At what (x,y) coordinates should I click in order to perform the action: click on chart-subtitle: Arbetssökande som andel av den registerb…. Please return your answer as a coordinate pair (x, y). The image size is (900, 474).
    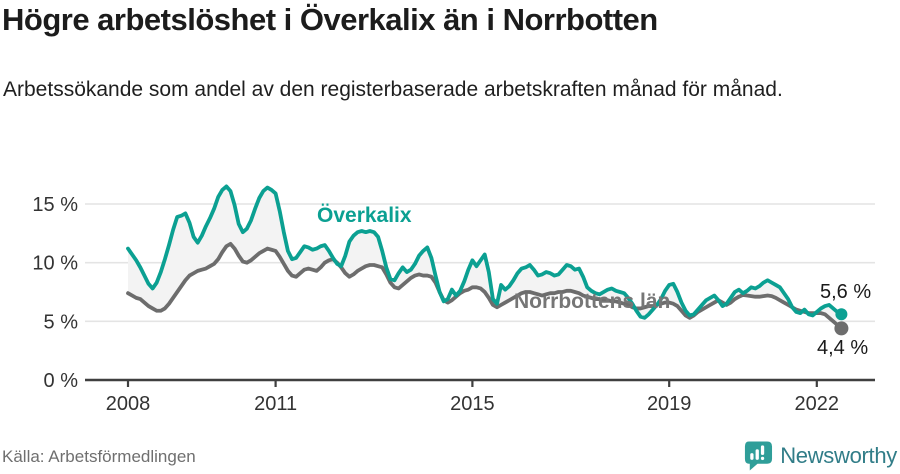
    Looking at the image, I should click on (393, 89).